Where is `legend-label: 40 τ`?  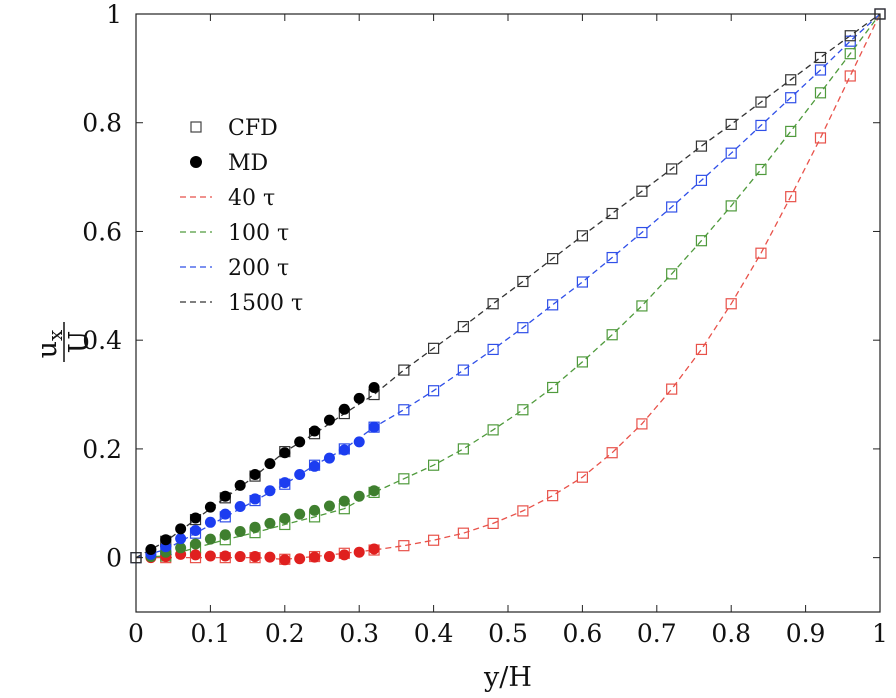
legend-label: 40 τ is located at coordinates (251, 198).